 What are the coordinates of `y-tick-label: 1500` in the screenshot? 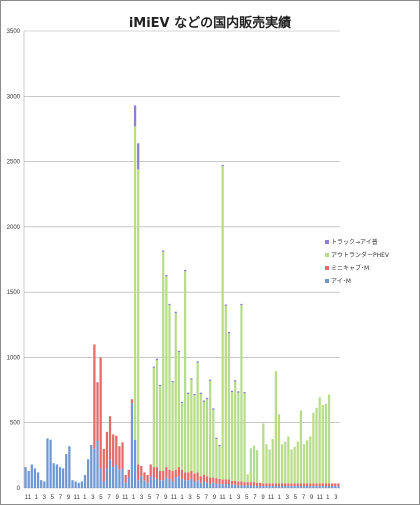 It's located at (14, 293).